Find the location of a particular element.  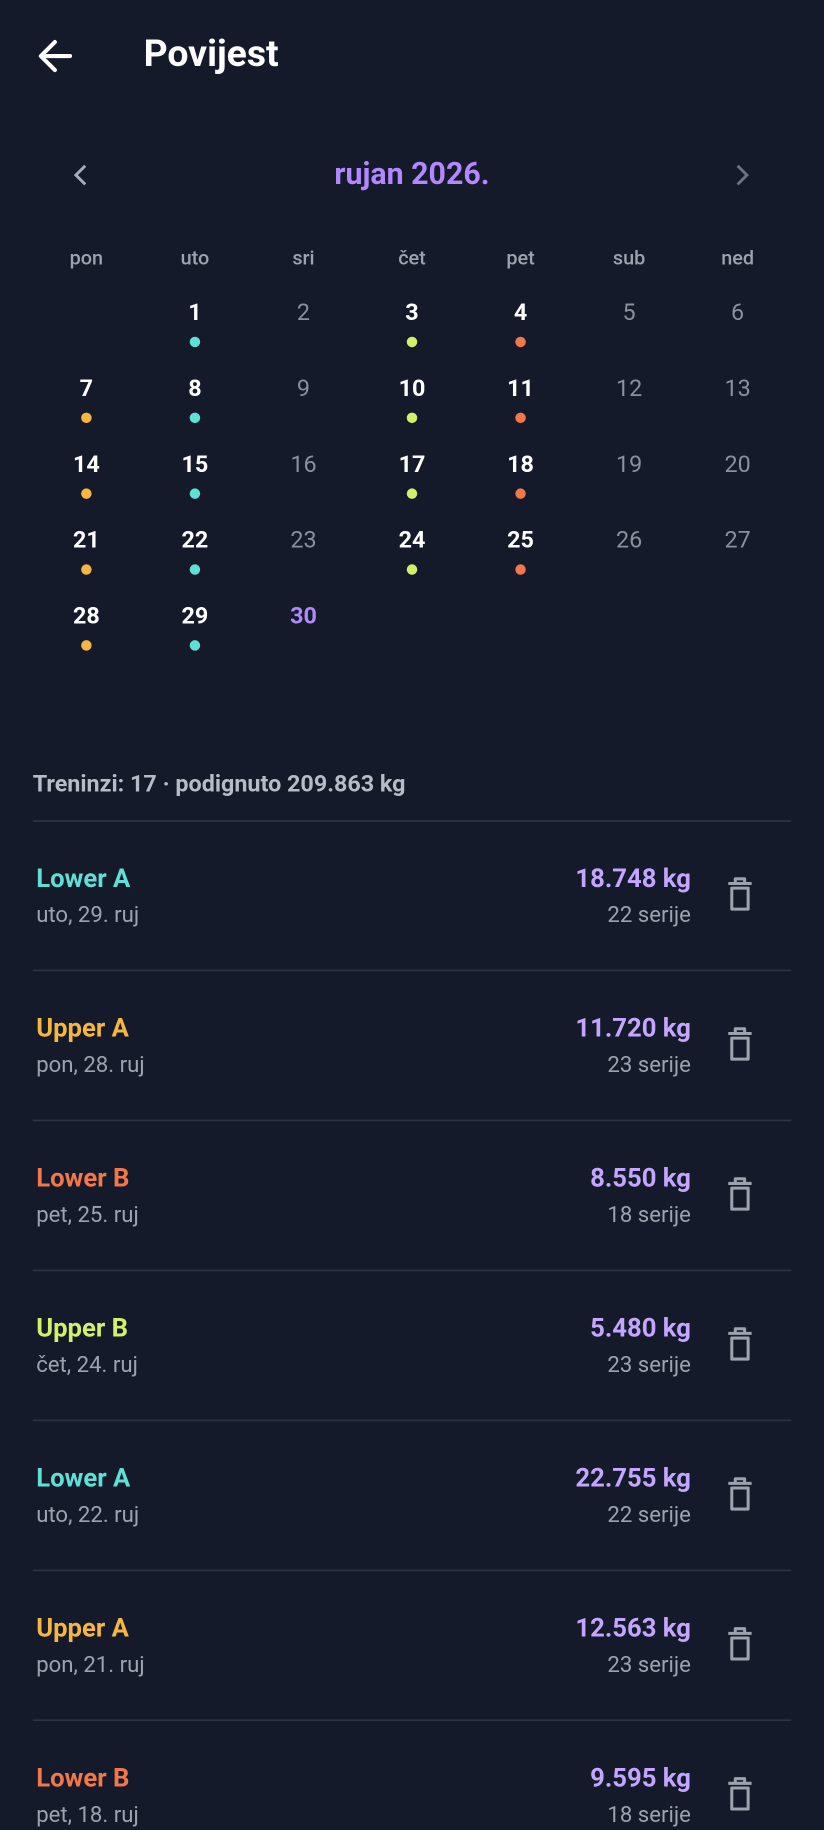

weekday: pon is located at coordinates (86, 257).